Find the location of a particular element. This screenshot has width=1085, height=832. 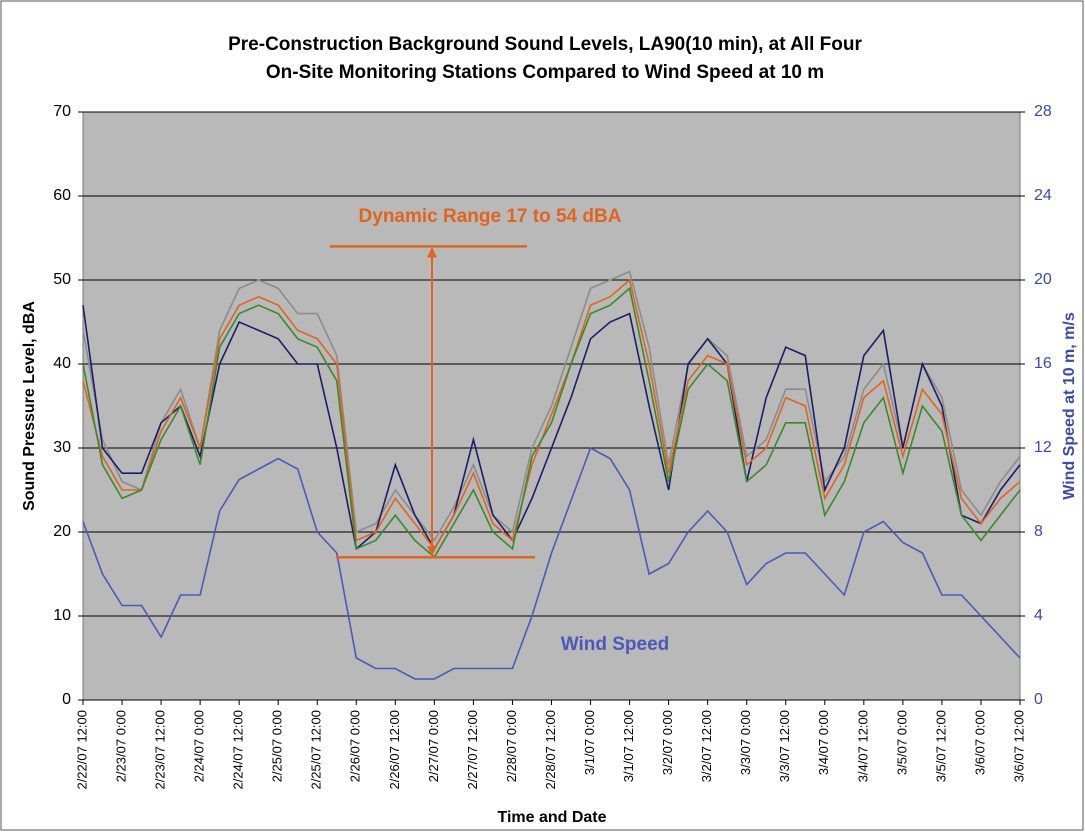

x-tick-label: 3/3/07 12:00 is located at coordinates (784, 746).